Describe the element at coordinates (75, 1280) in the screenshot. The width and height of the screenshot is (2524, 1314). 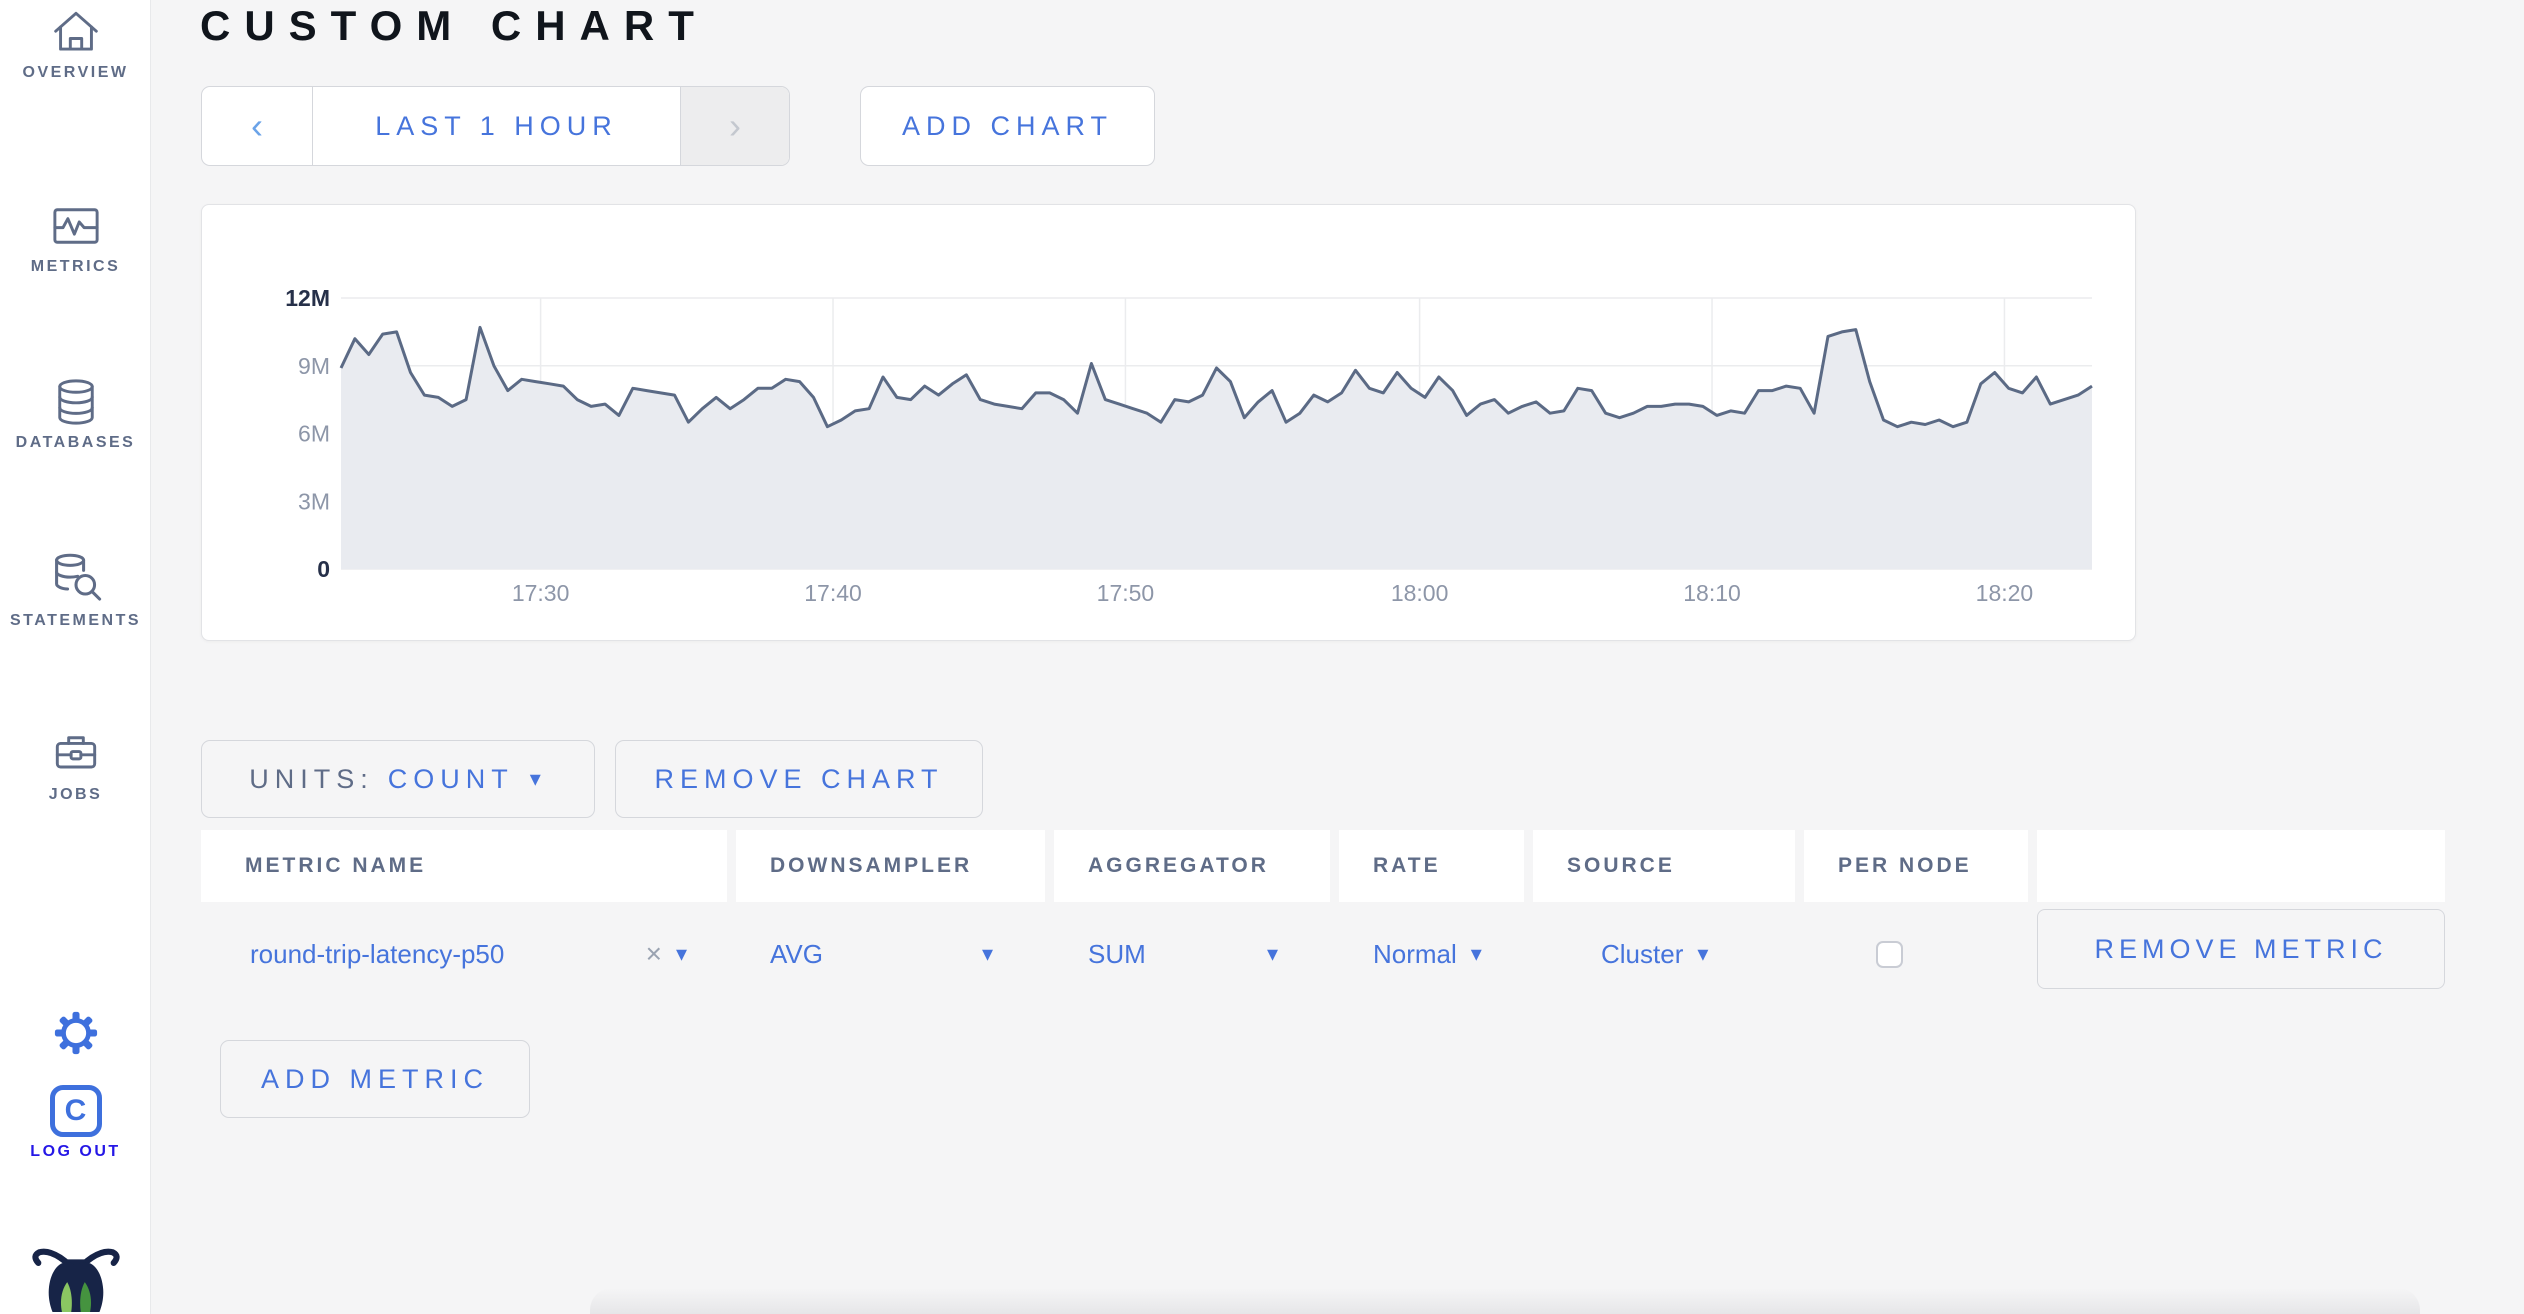
I see `cockroach-bug-icon` at that location.